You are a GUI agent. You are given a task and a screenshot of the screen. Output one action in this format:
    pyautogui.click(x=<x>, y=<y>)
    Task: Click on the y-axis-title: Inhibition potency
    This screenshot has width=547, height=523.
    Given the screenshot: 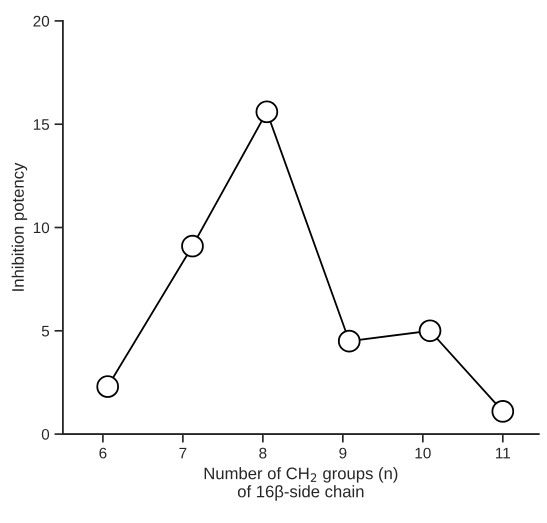 What is the action you would take?
    pyautogui.click(x=20, y=226)
    